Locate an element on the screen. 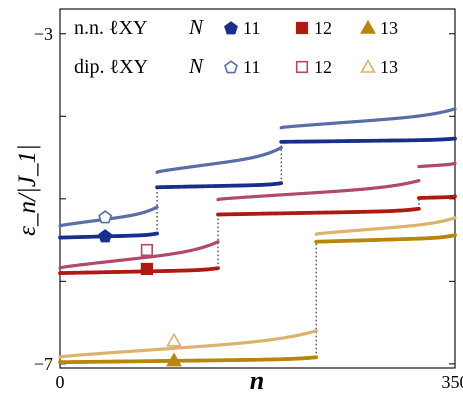  legend-row-label-0: n.n. ℓXY is located at coordinates (110, 28).